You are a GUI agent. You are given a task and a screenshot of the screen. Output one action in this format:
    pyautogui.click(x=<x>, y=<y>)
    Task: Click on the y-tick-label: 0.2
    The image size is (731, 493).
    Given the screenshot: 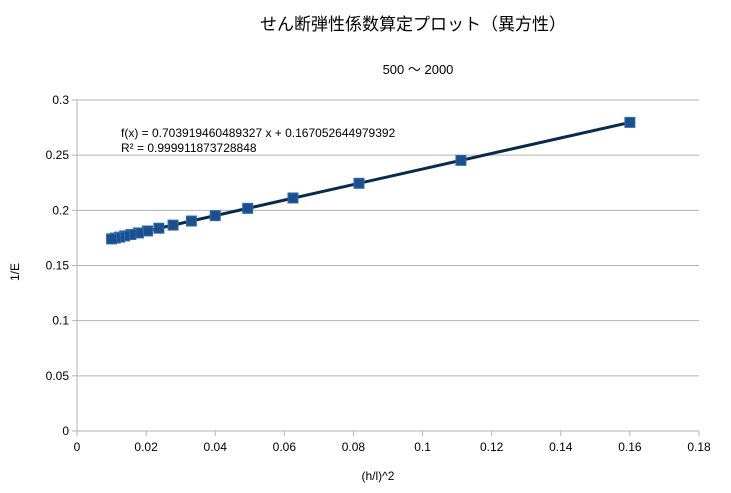 What is the action you would take?
    pyautogui.click(x=60, y=210)
    